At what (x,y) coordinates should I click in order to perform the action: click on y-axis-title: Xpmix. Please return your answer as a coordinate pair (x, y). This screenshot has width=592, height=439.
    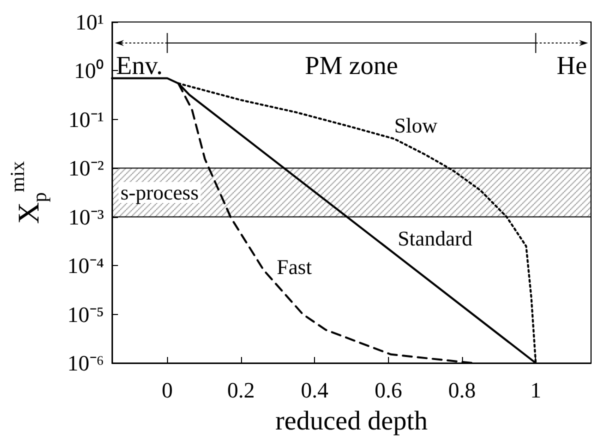
    Looking at the image, I should click on (29, 192).